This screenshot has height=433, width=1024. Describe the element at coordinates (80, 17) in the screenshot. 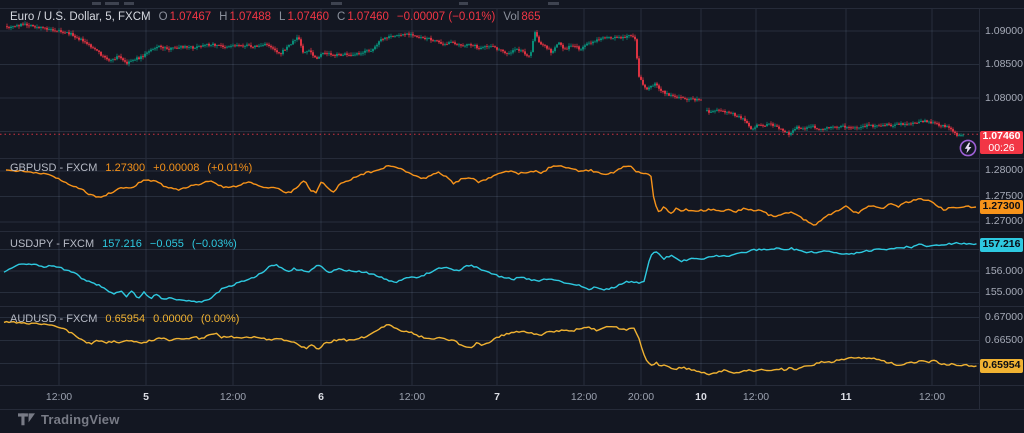

I see `symbol-title: Euro / U.S. Dollar, 5, FXCM` at that location.